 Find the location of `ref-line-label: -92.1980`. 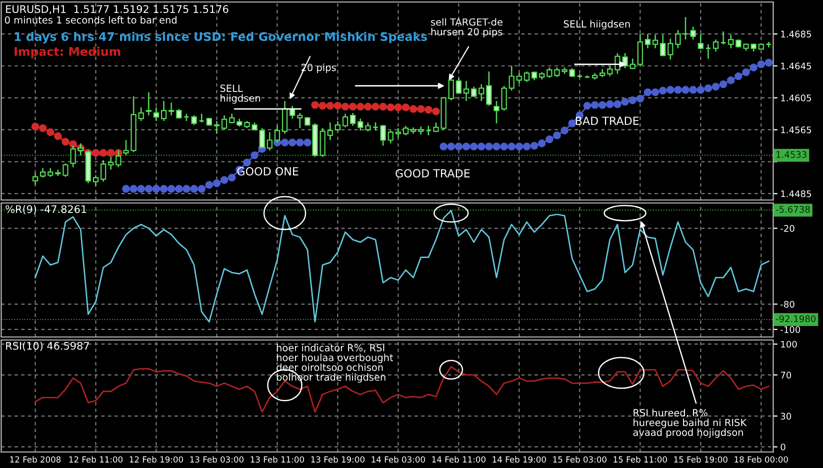

ref-line-label: -92.1980 is located at coordinates (796, 318).